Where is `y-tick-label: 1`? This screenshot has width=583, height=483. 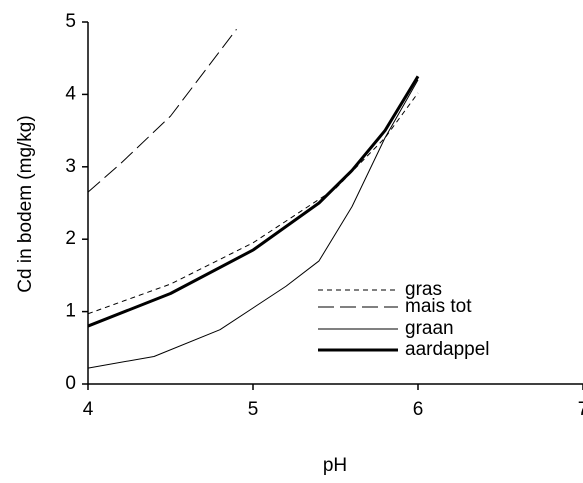
y-tick-label: 1 is located at coordinates (70, 311).